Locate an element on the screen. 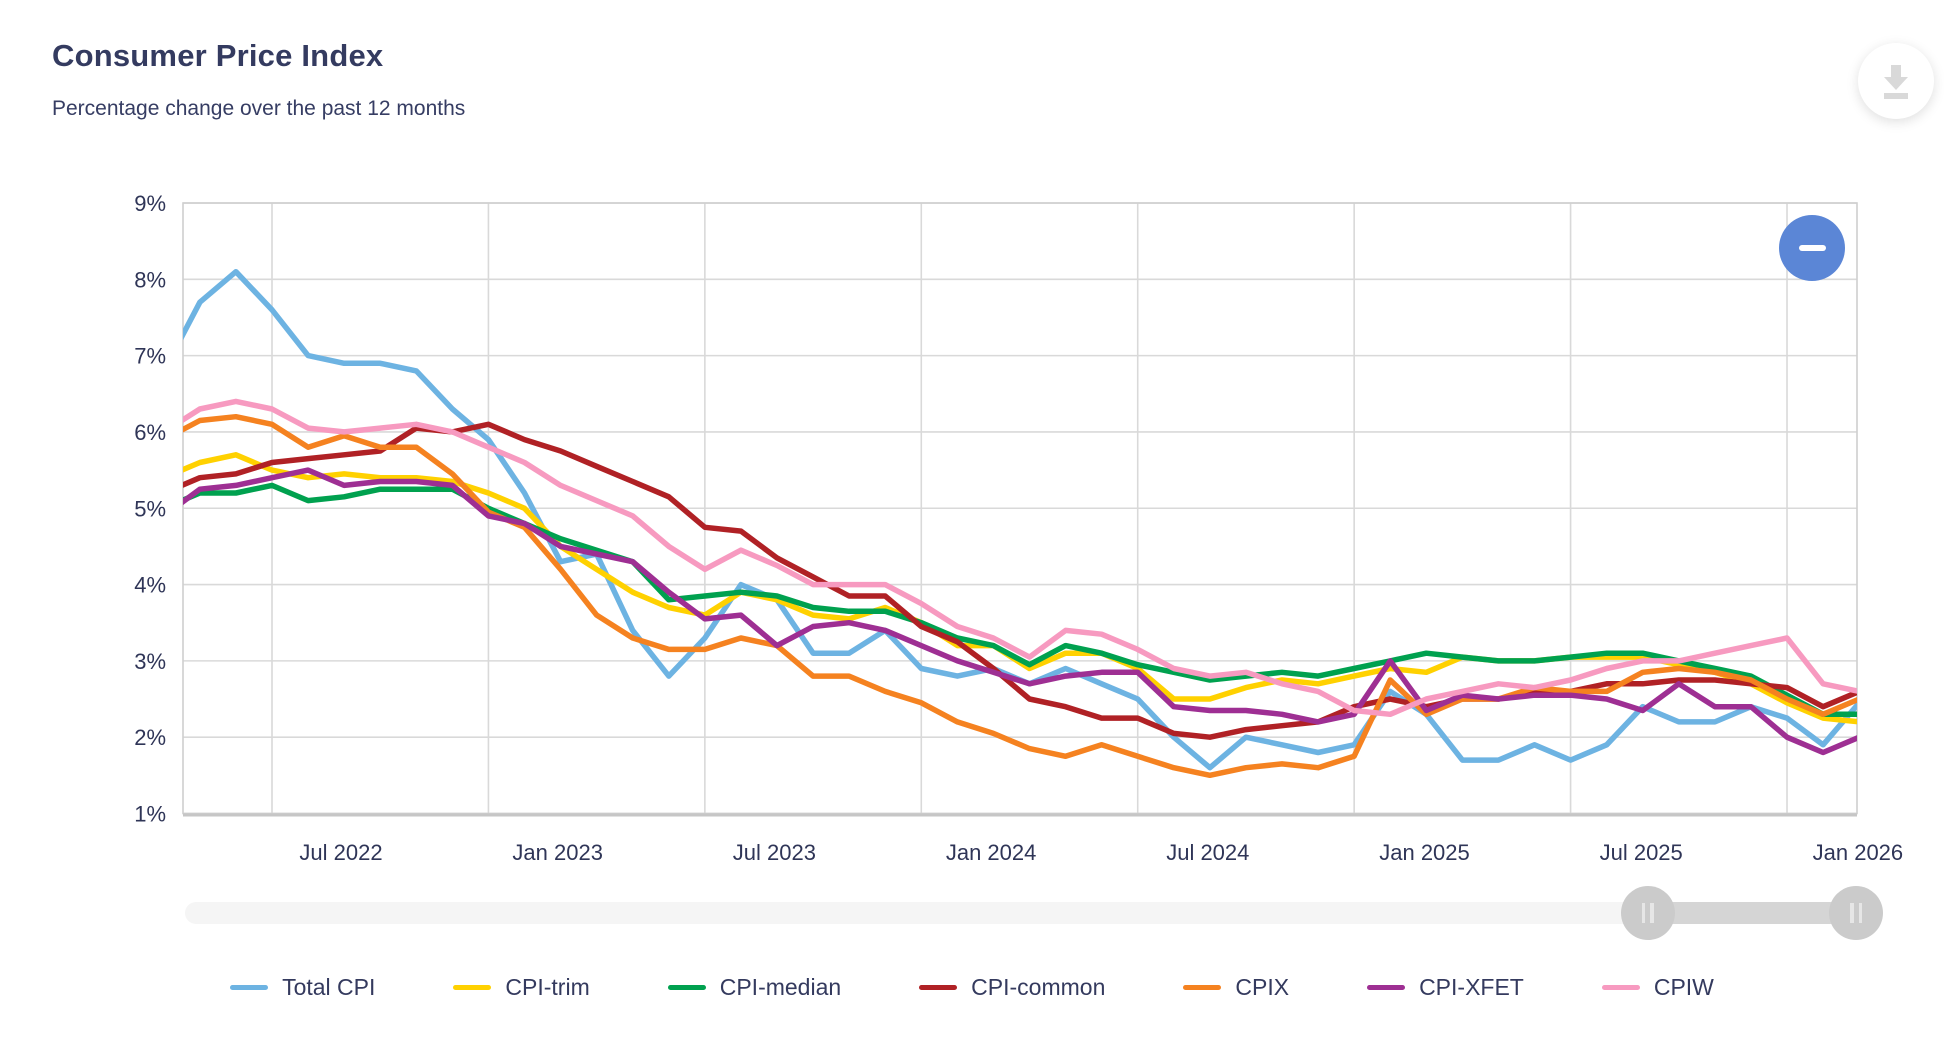 This screenshot has height=1064, width=1944. x-axis-label: Jan 2023 is located at coordinates (557, 852).